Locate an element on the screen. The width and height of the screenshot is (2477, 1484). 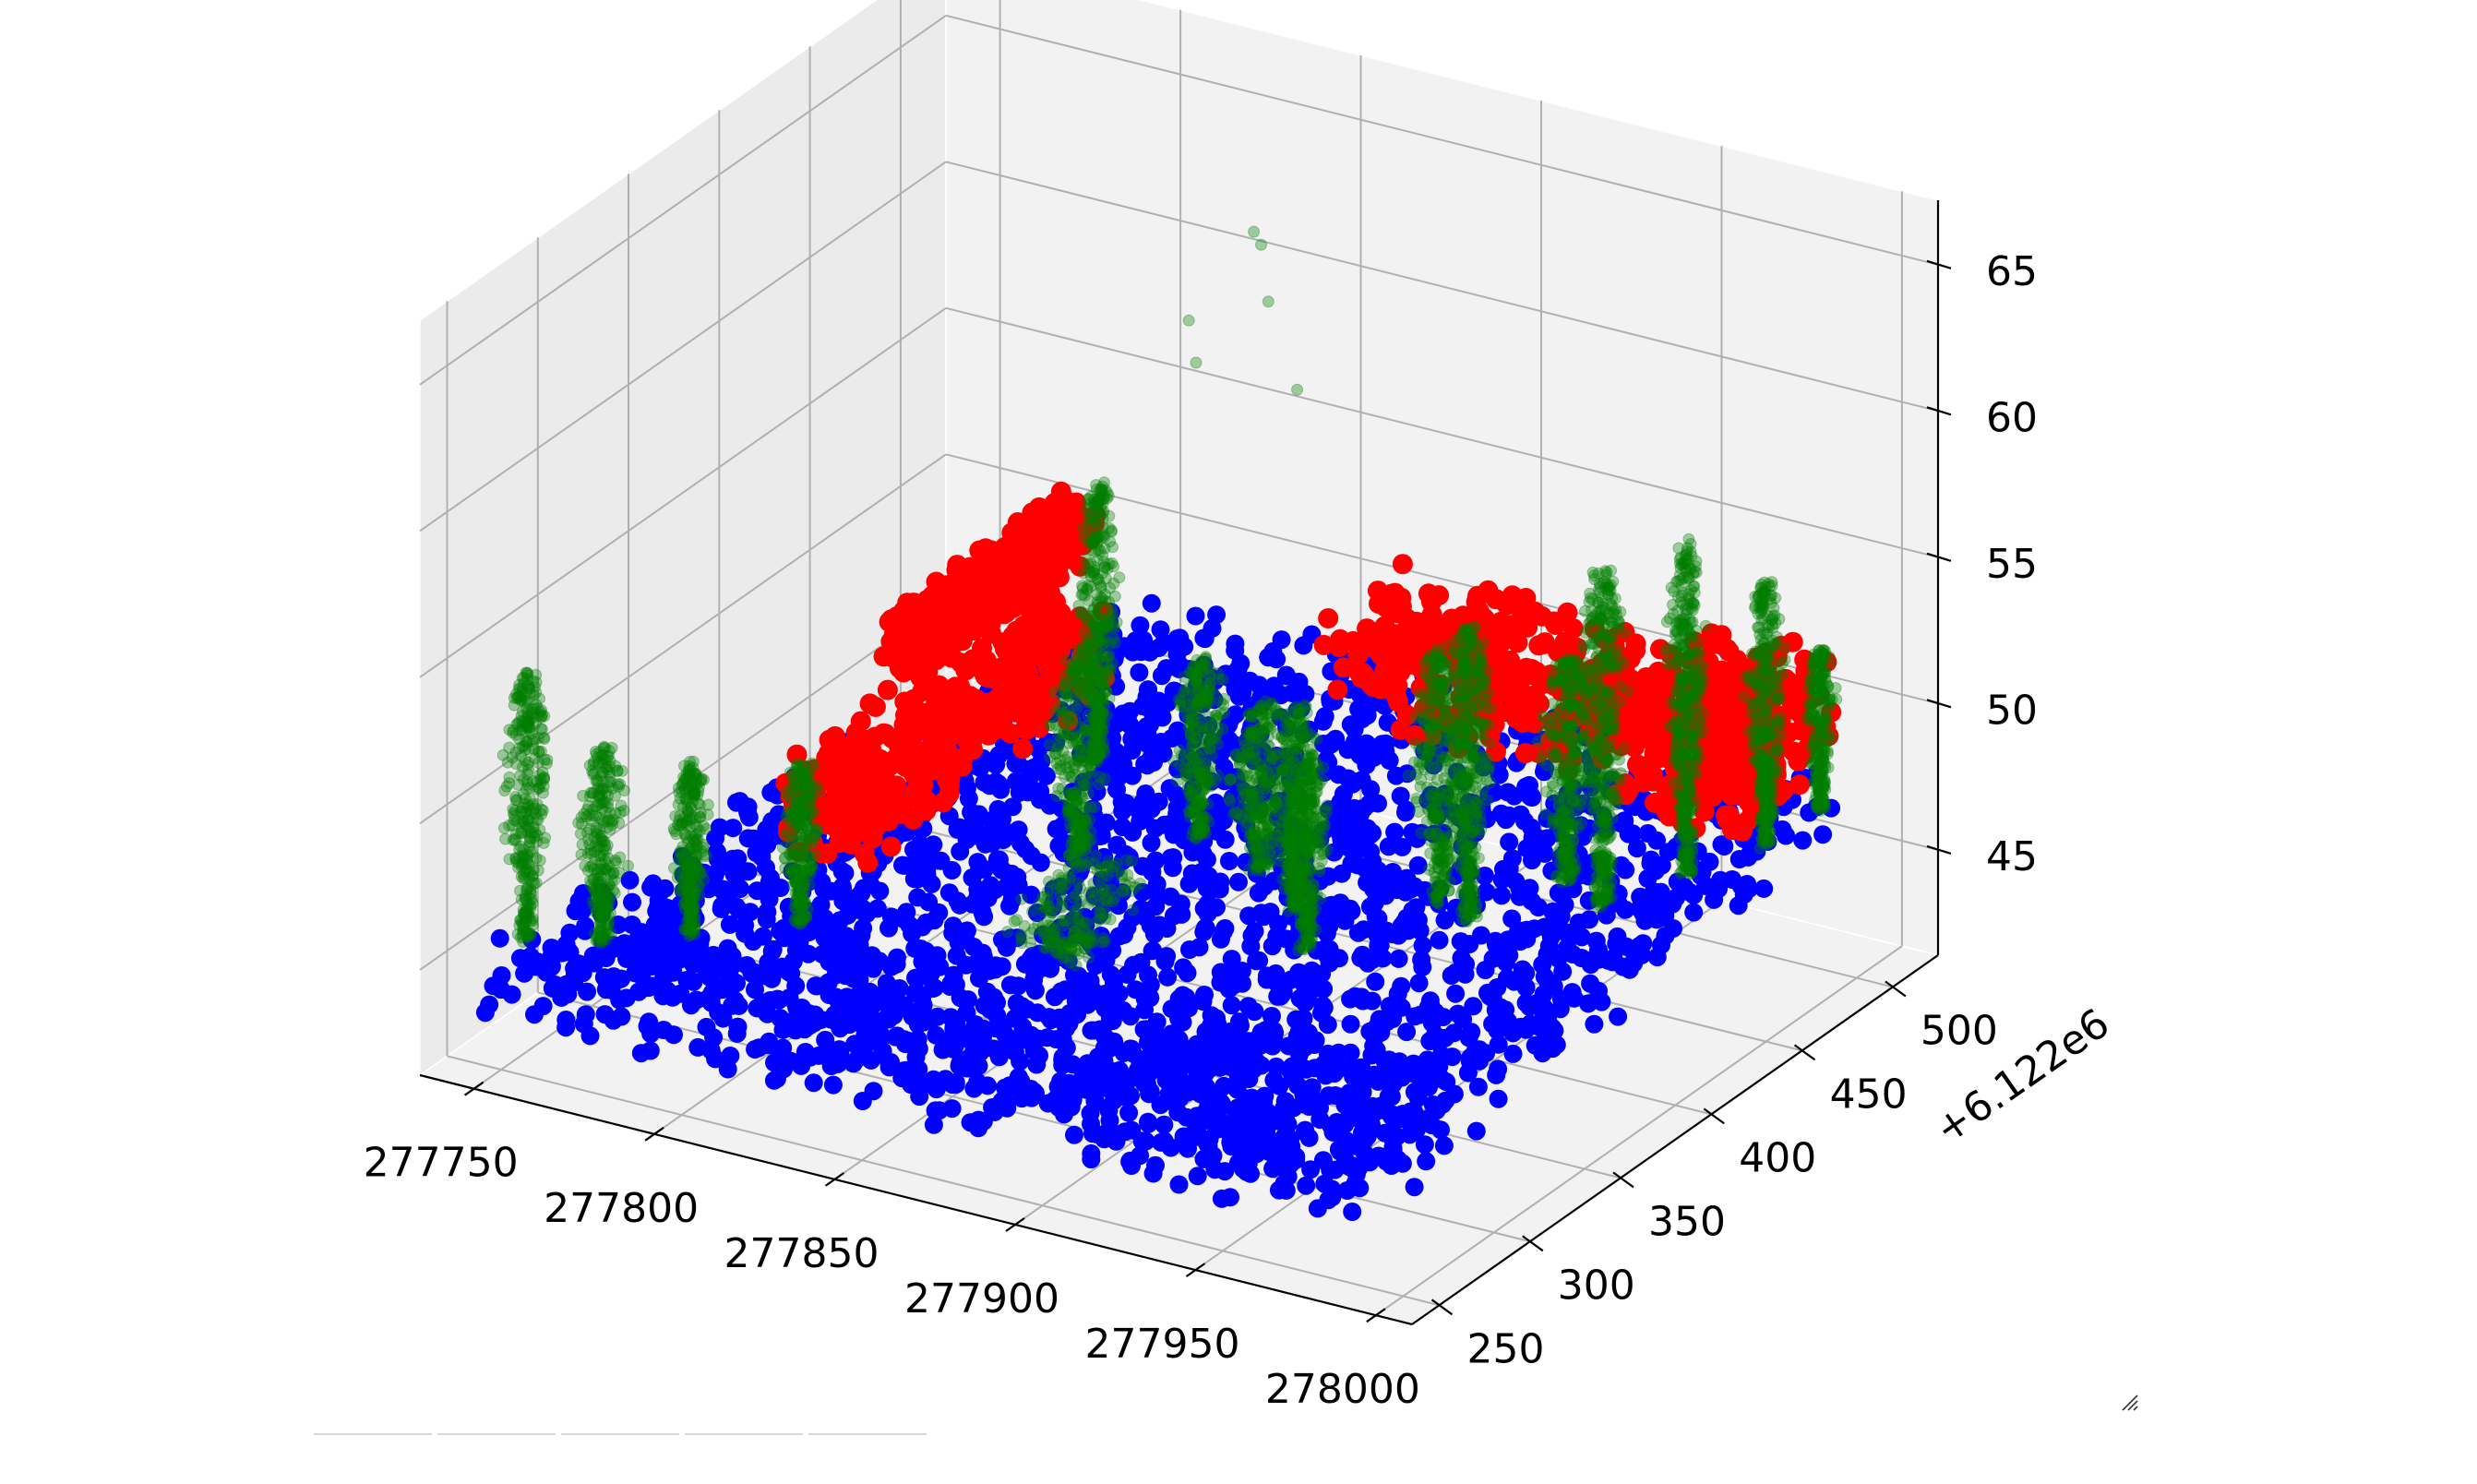
x-tick-label: 277950 is located at coordinates (1162, 1344).